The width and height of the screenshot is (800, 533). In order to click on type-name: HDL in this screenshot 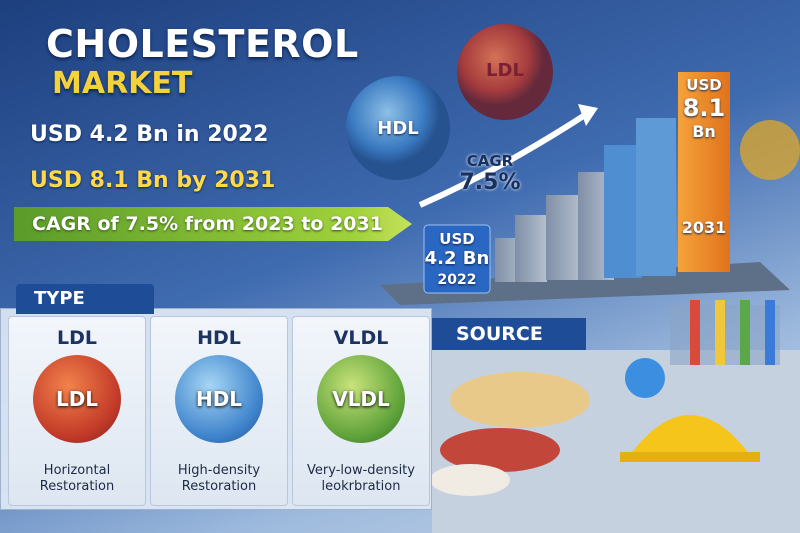, I will do `click(219, 338)`.